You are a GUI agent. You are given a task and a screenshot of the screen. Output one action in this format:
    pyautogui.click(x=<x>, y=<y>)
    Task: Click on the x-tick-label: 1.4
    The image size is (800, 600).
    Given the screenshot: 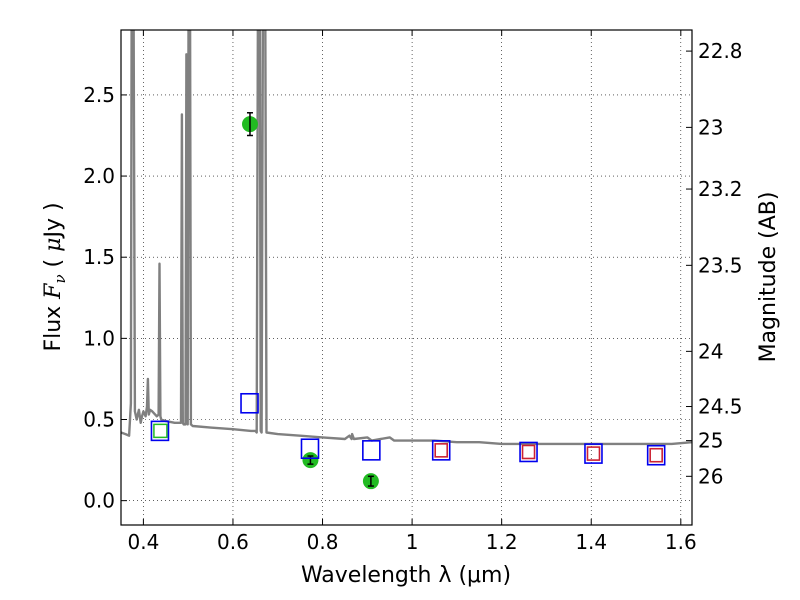 What is the action you would take?
    pyautogui.click(x=591, y=542)
    